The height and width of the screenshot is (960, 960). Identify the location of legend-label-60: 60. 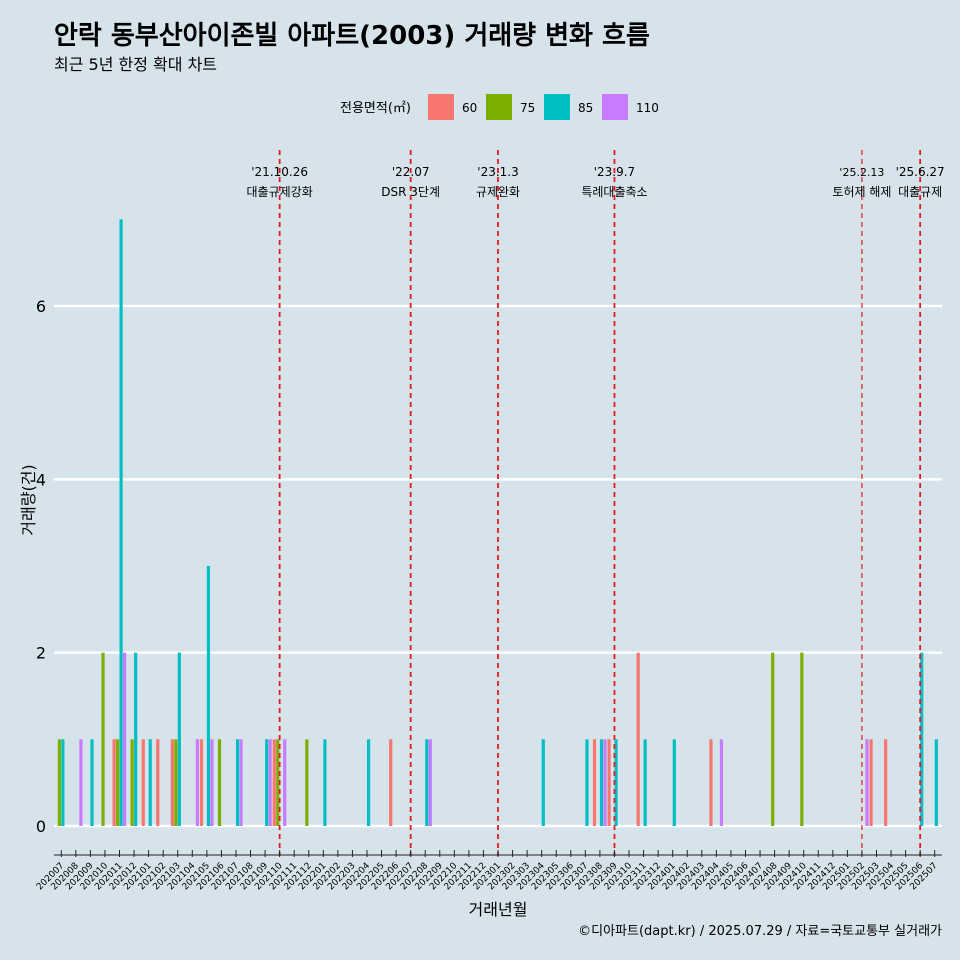
(469, 108).